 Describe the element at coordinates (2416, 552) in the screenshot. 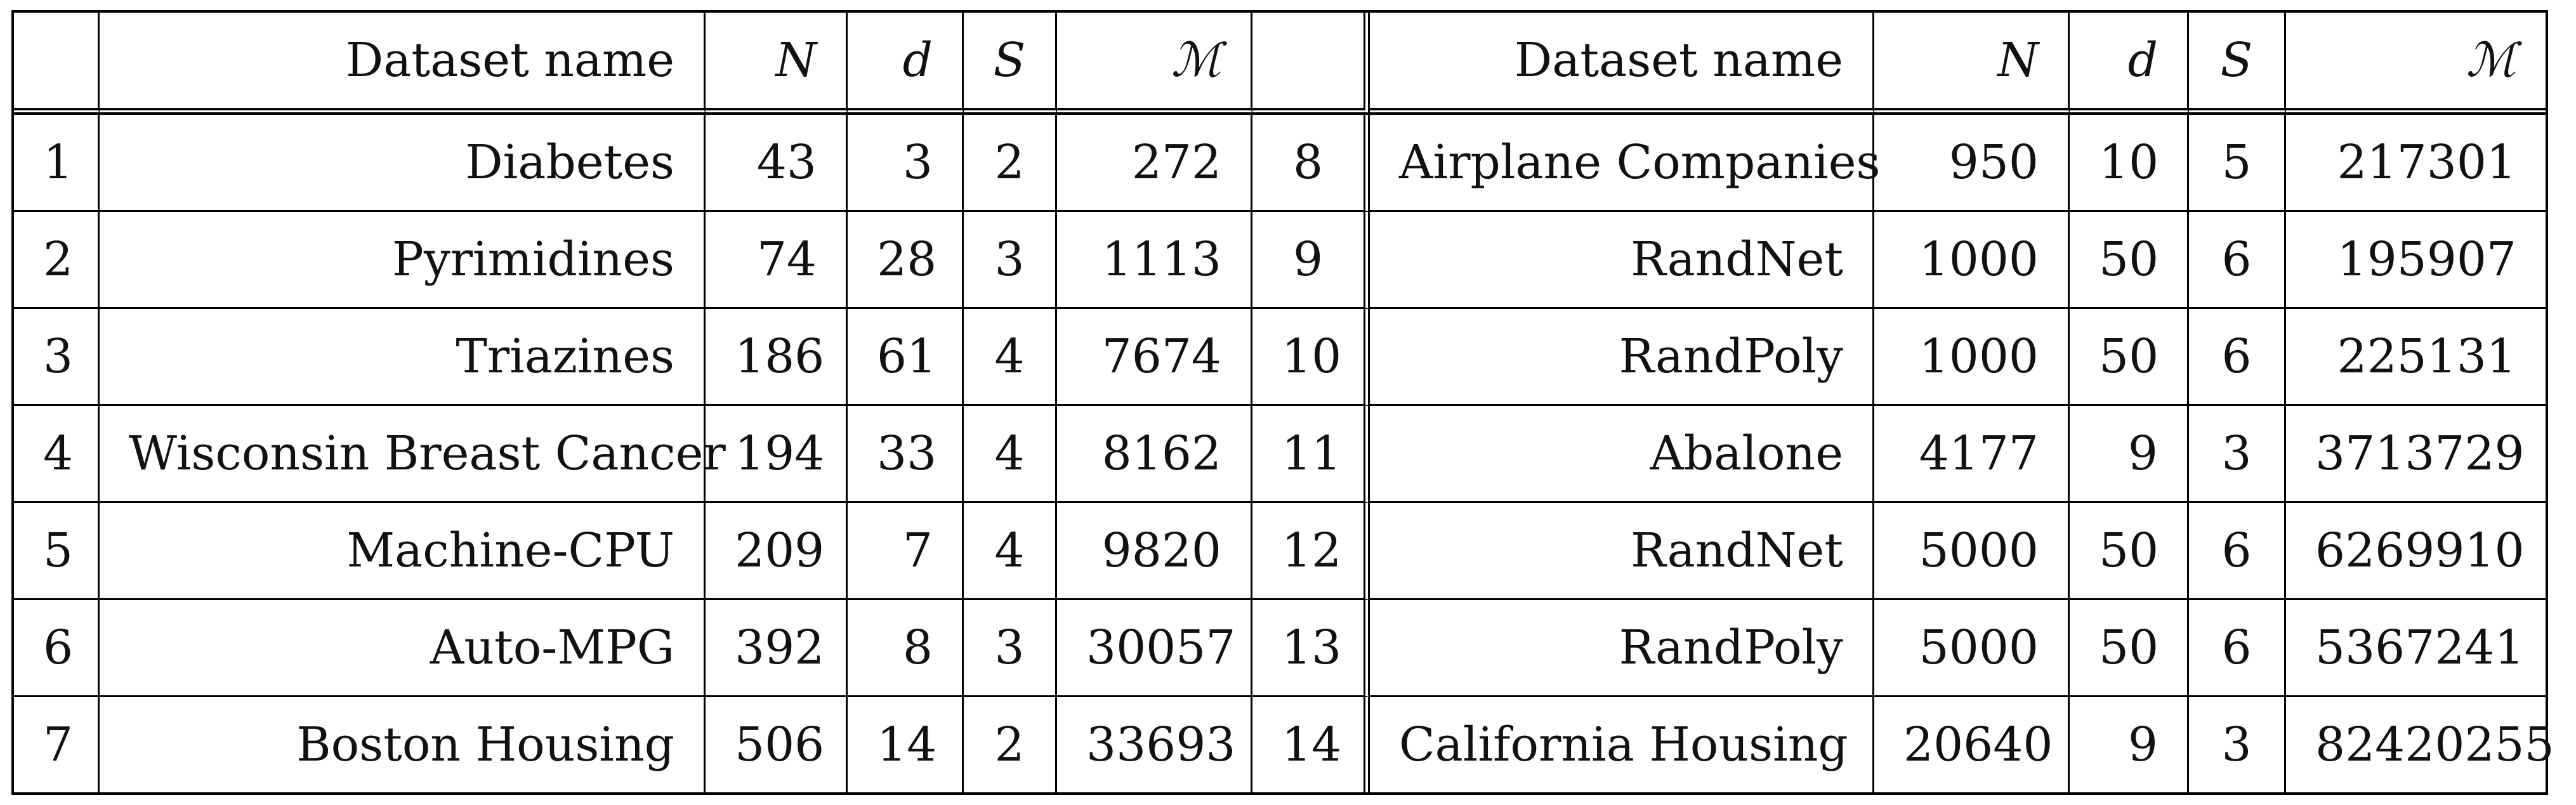

I see `value-m: 6269910` at that location.